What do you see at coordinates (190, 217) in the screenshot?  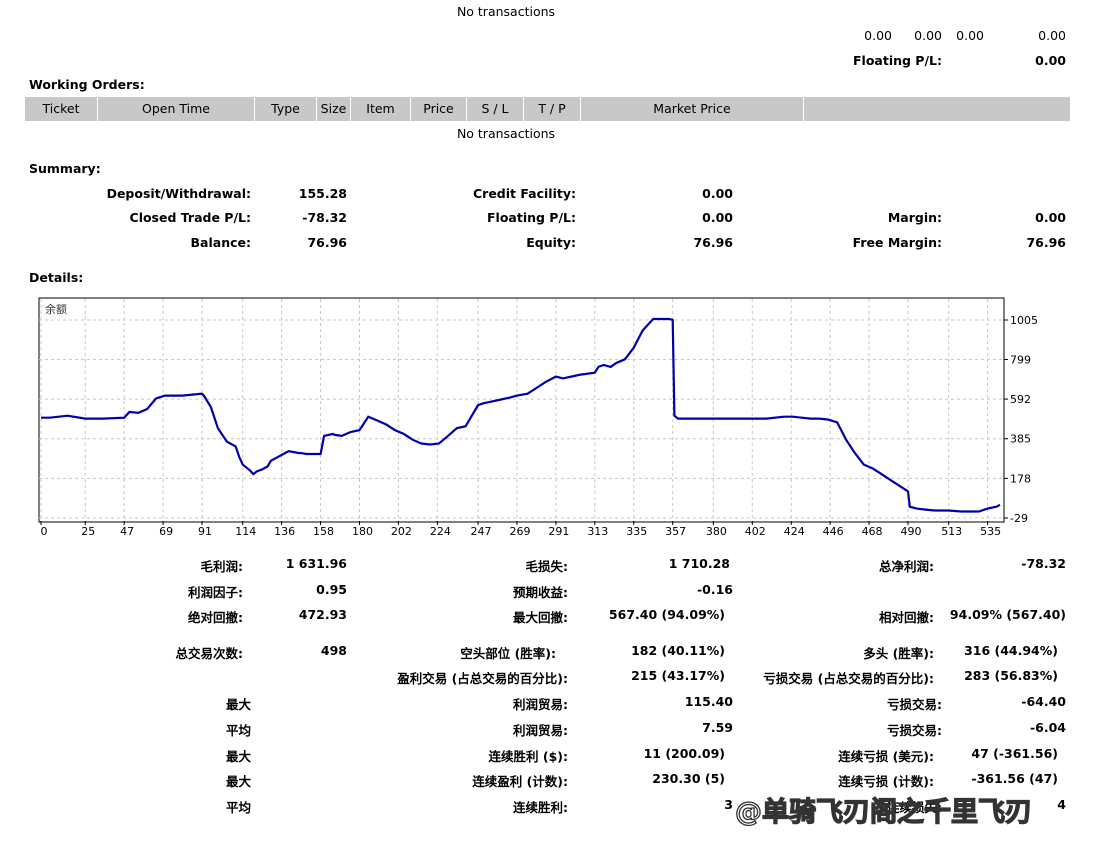 I see `closed-pl-label: Closed Trade P/L:` at bounding box center [190, 217].